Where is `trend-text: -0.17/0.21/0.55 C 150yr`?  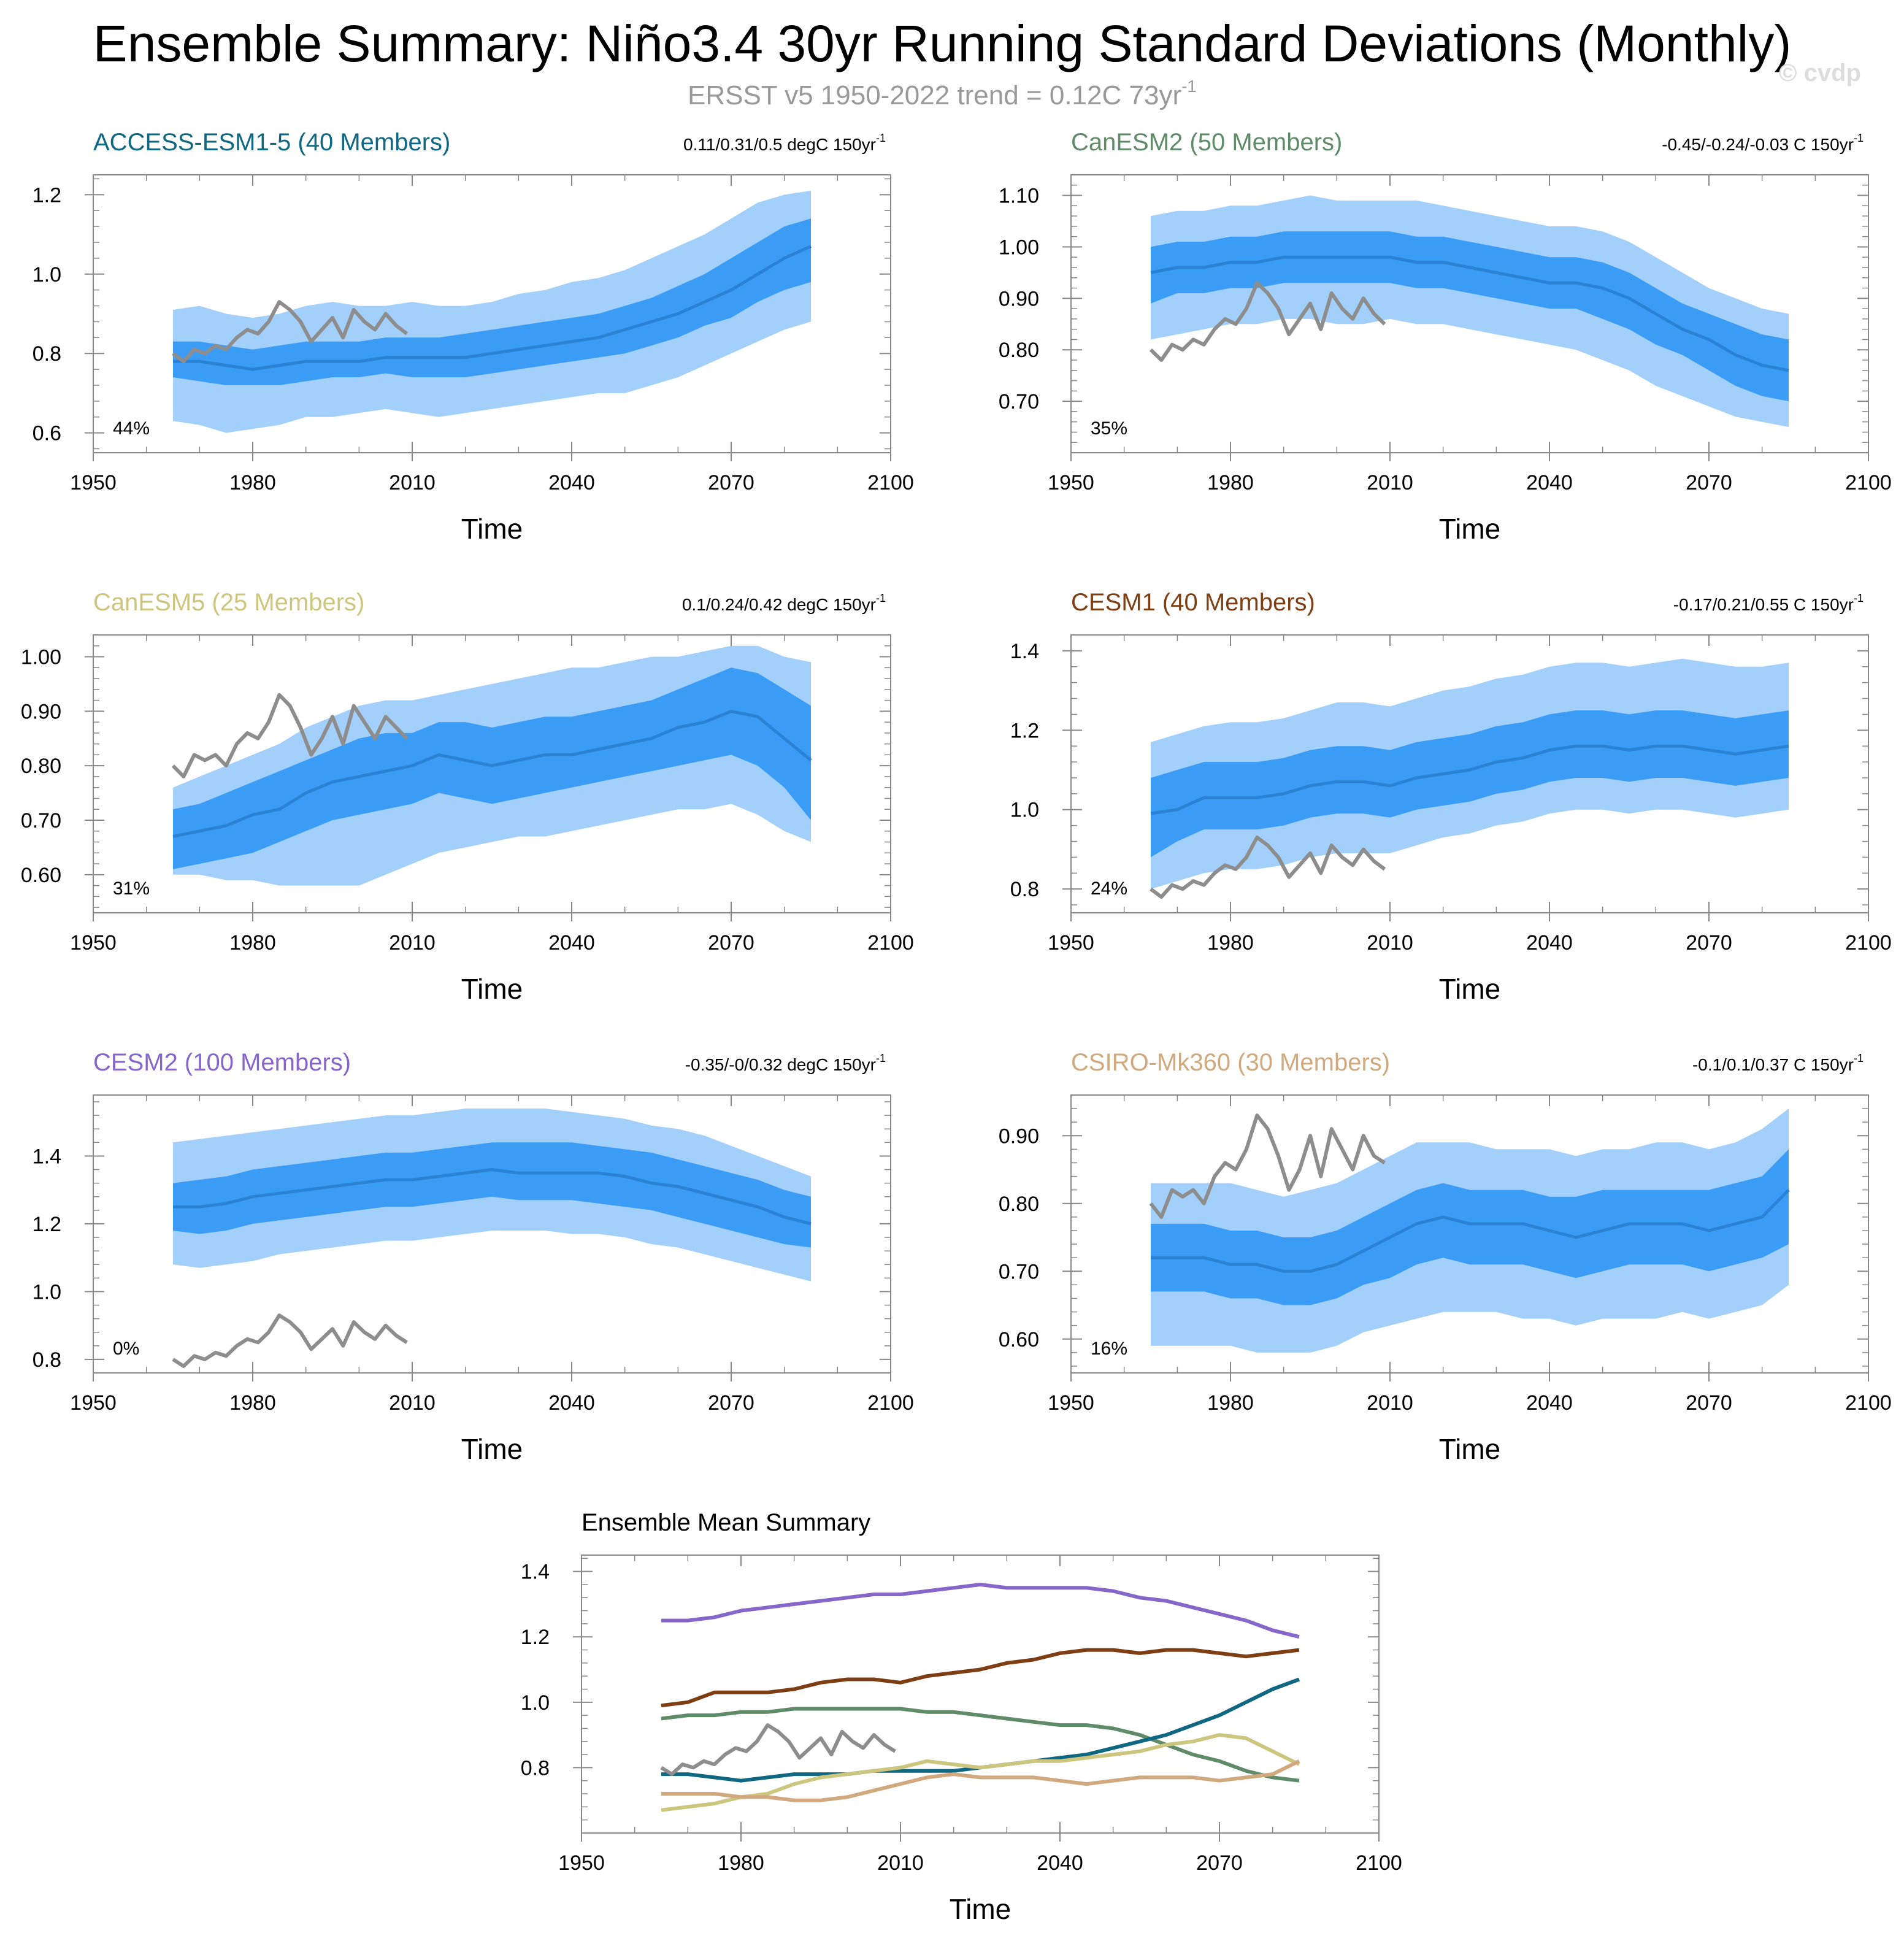 trend-text: -0.17/0.21/0.55 C 150yr is located at coordinates (1763, 604).